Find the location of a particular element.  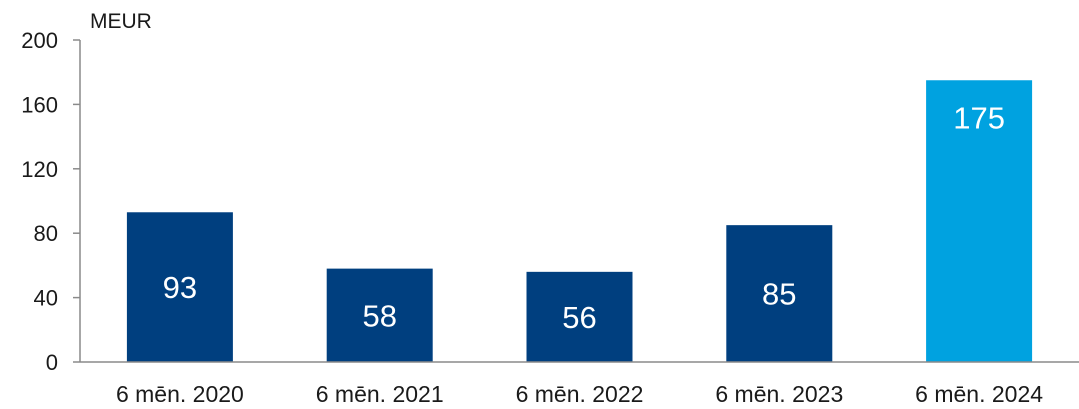

y-axis-unit-label: MEUR is located at coordinates (121, 21).